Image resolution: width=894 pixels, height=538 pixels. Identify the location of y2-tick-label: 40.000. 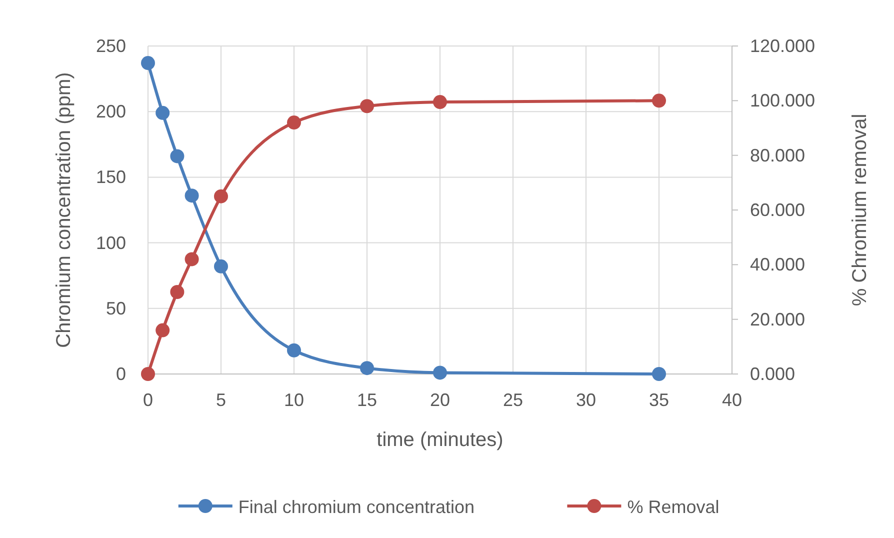
(778, 264).